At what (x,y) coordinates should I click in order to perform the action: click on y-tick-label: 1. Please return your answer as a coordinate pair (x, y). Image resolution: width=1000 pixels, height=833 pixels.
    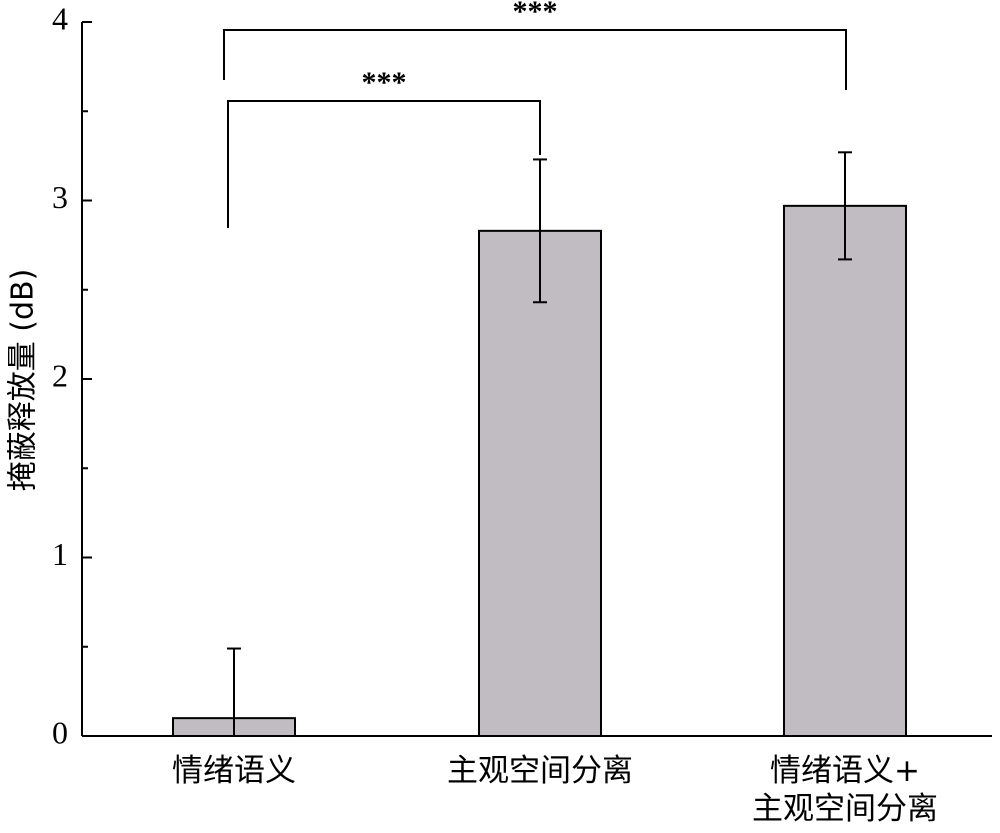
    Looking at the image, I should click on (60, 554).